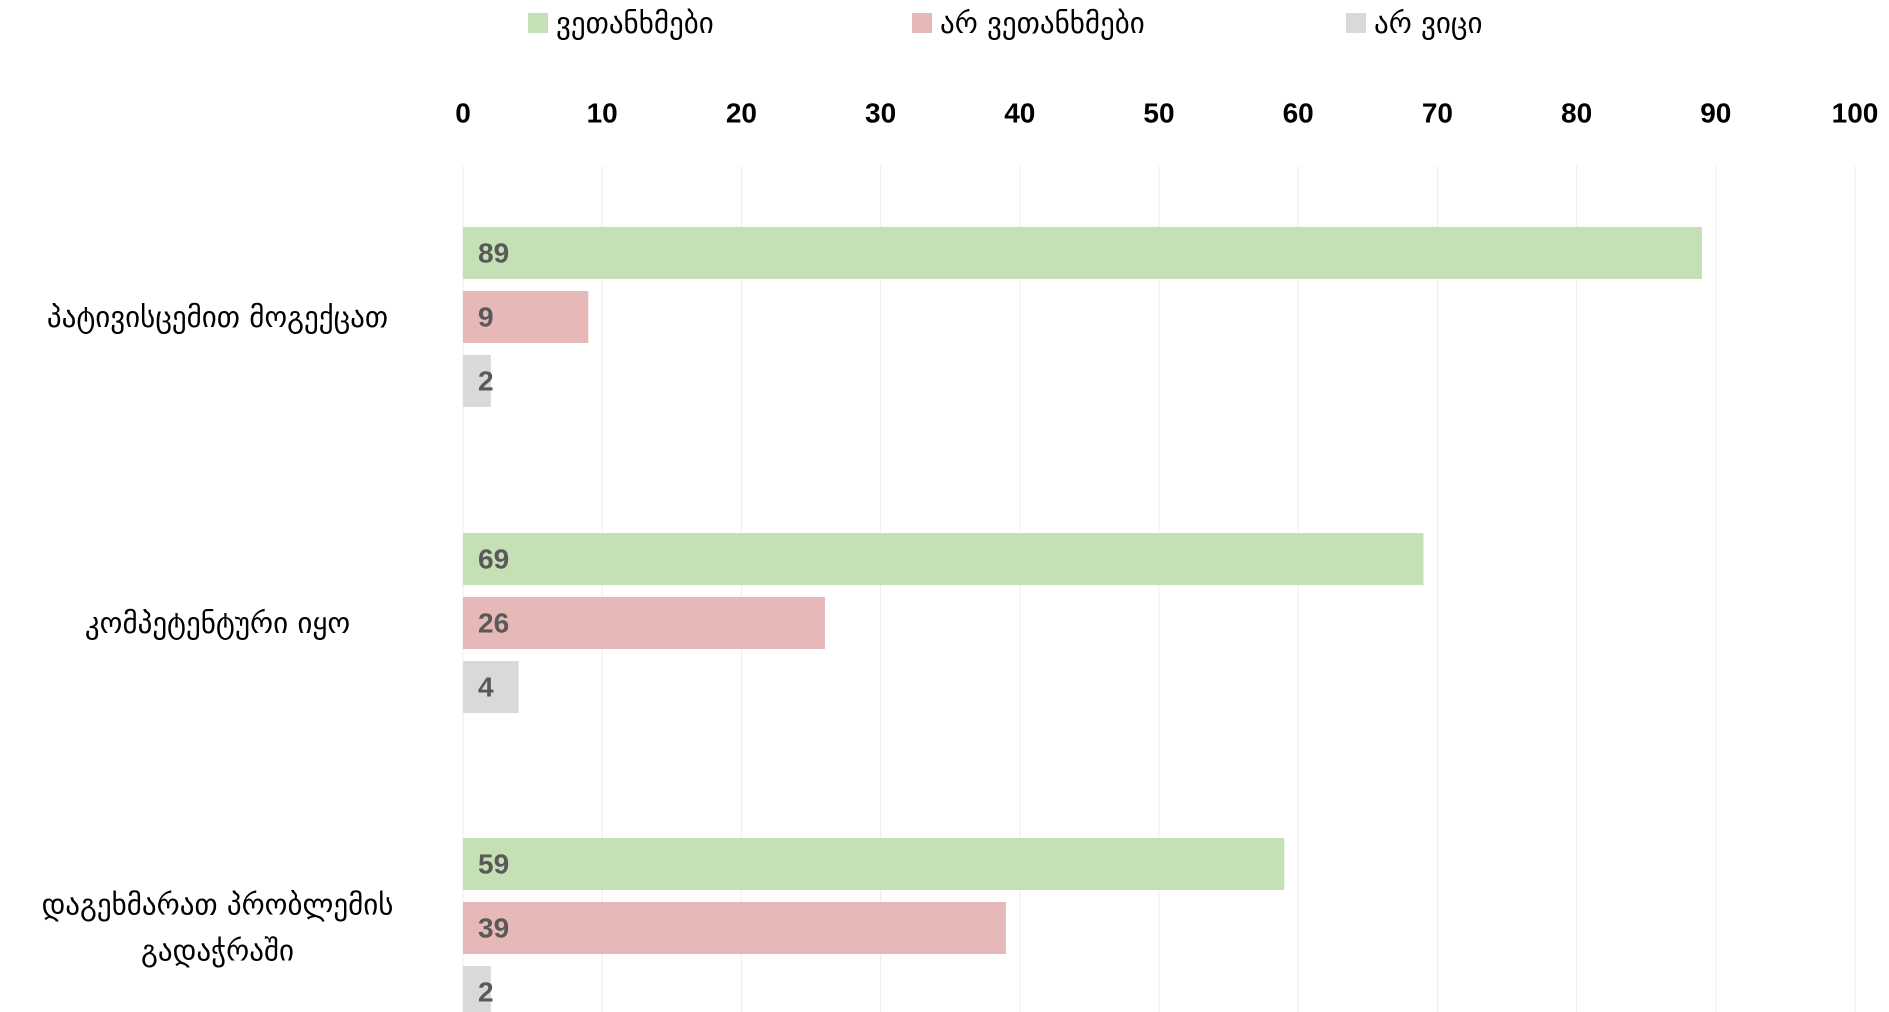  Describe the element at coordinates (493, 558) in the screenshot. I see `value-label: 69` at that location.